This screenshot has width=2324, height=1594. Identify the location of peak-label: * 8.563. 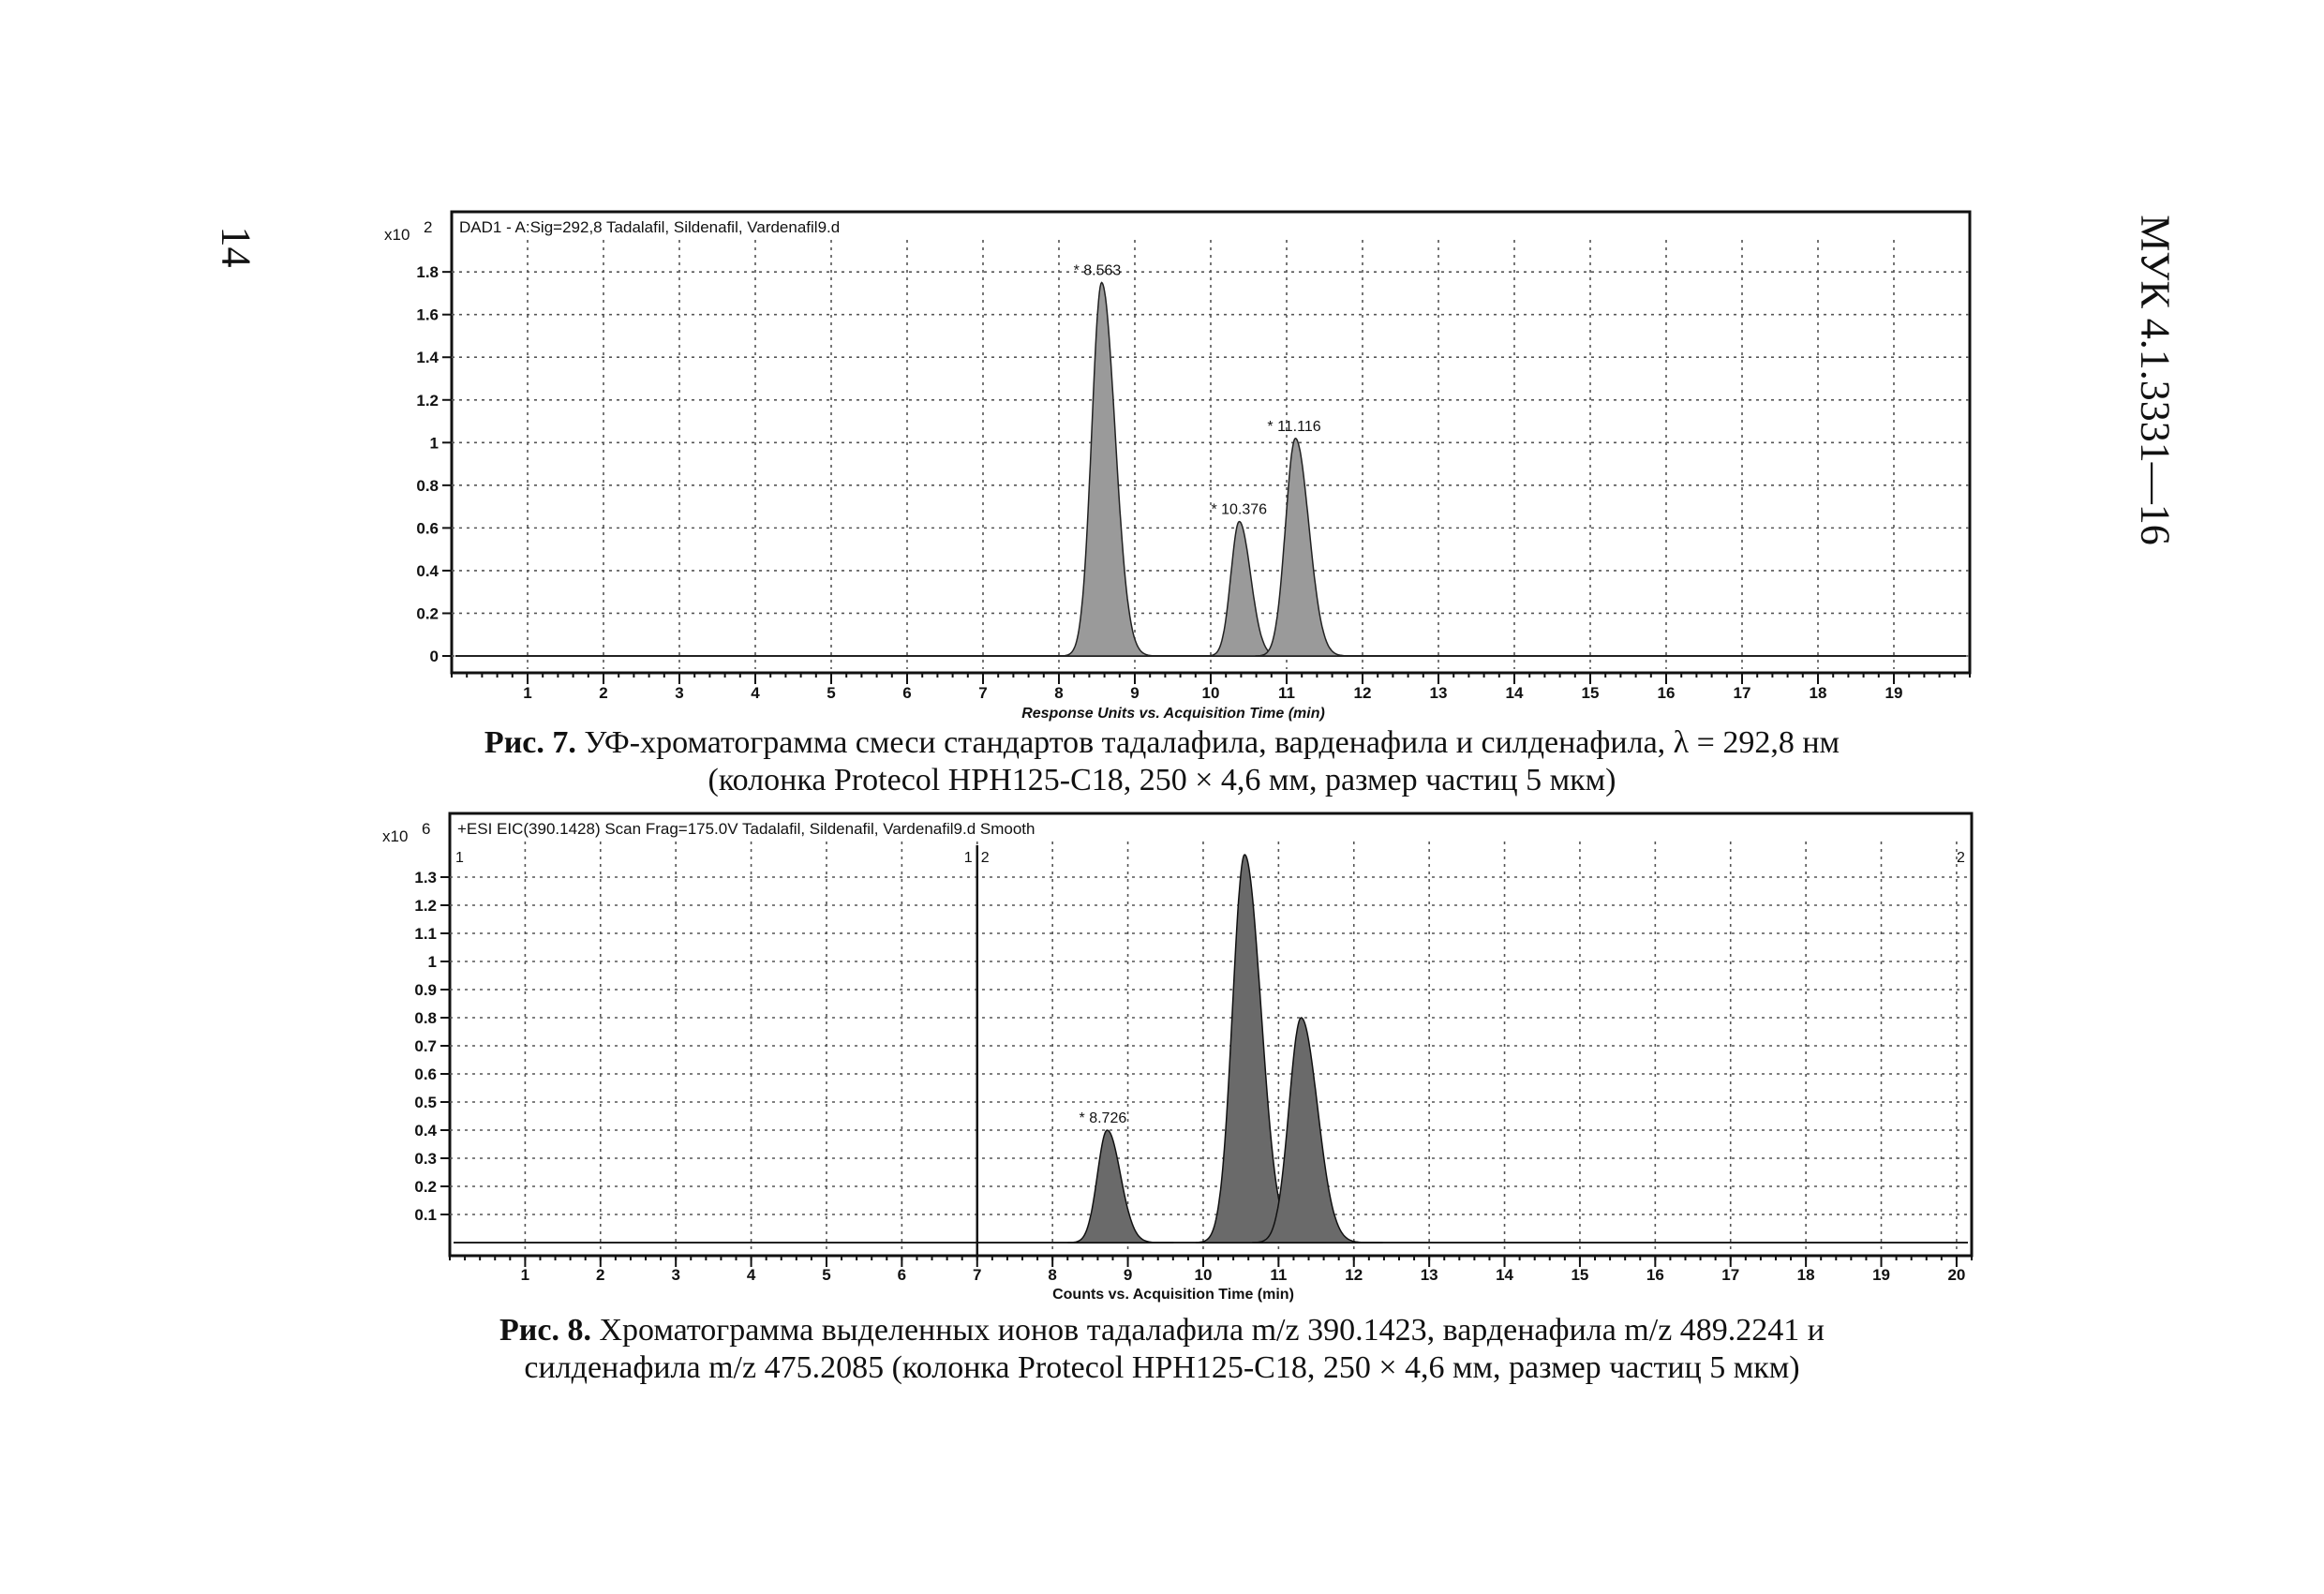
(1098, 271).